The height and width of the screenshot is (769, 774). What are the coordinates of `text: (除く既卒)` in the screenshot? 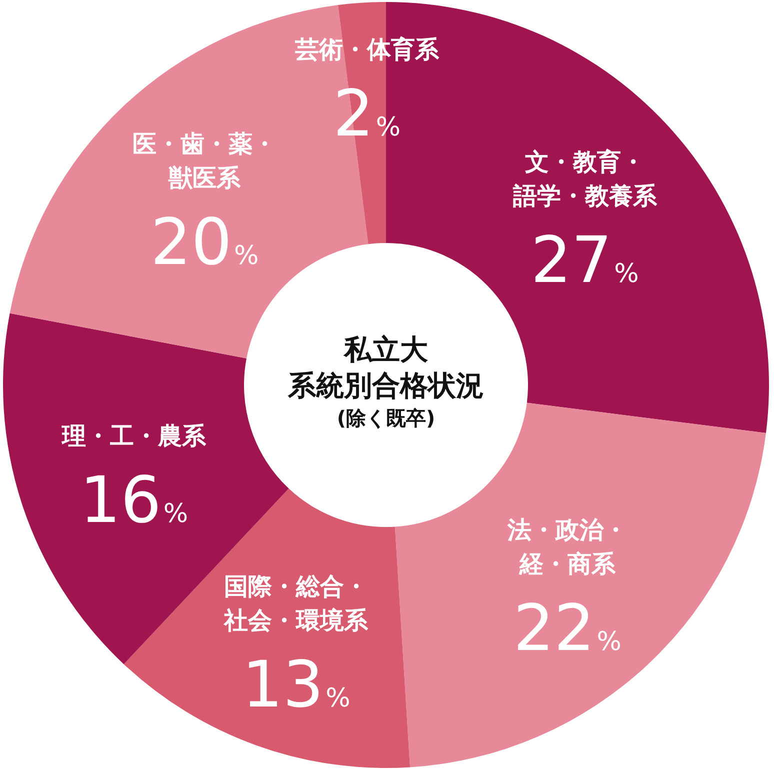 It's located at (386, 418).